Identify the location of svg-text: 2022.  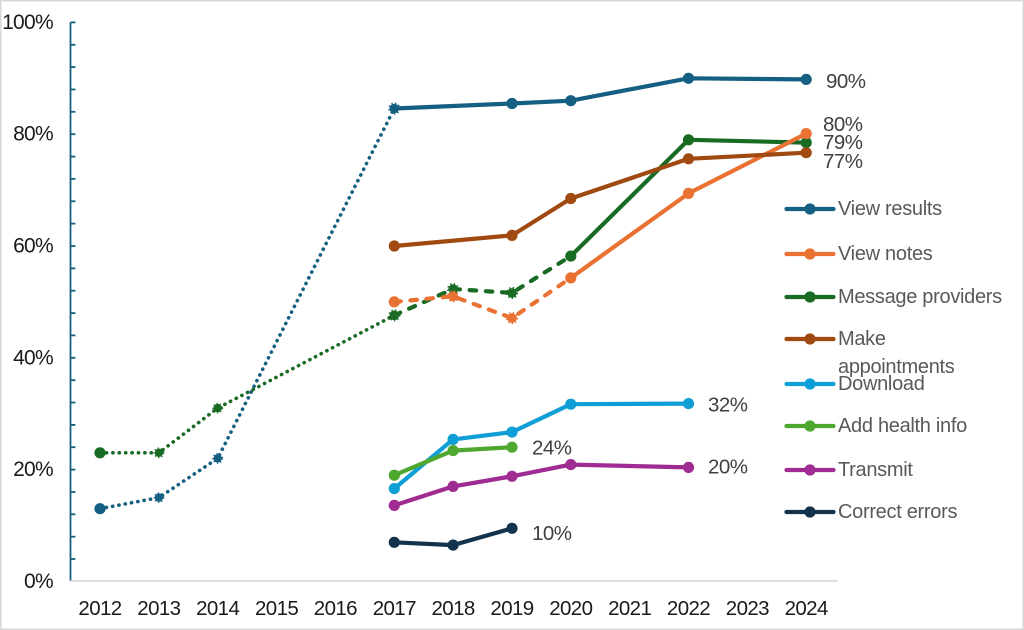
(688, 608).